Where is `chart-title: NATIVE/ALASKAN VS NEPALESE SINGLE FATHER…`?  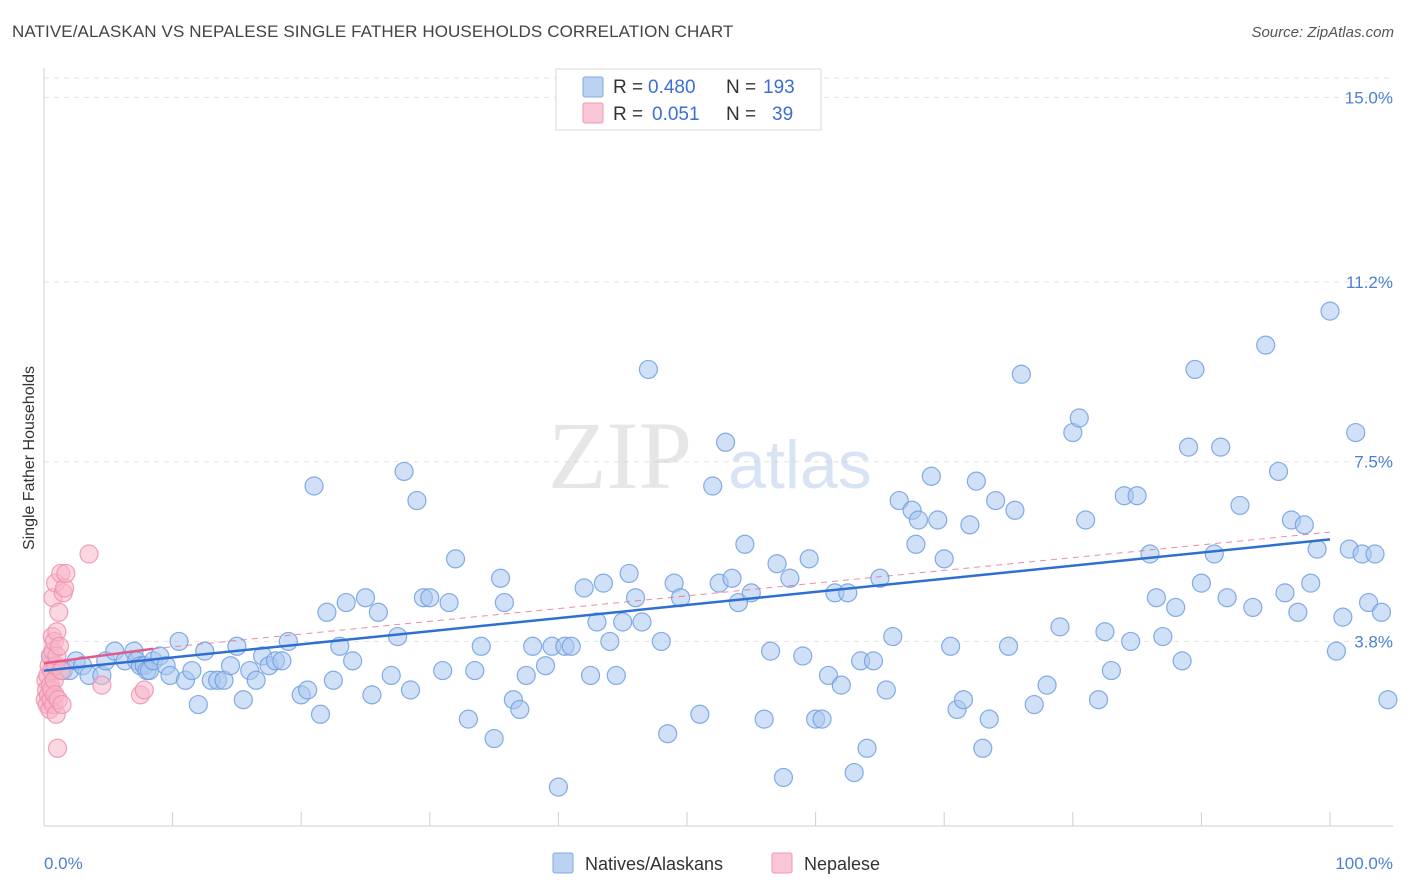 chart-title: NATIVE/ALASKAN VS NEPALESE SINGLE FATHER… is located at coordinates (373, 31).